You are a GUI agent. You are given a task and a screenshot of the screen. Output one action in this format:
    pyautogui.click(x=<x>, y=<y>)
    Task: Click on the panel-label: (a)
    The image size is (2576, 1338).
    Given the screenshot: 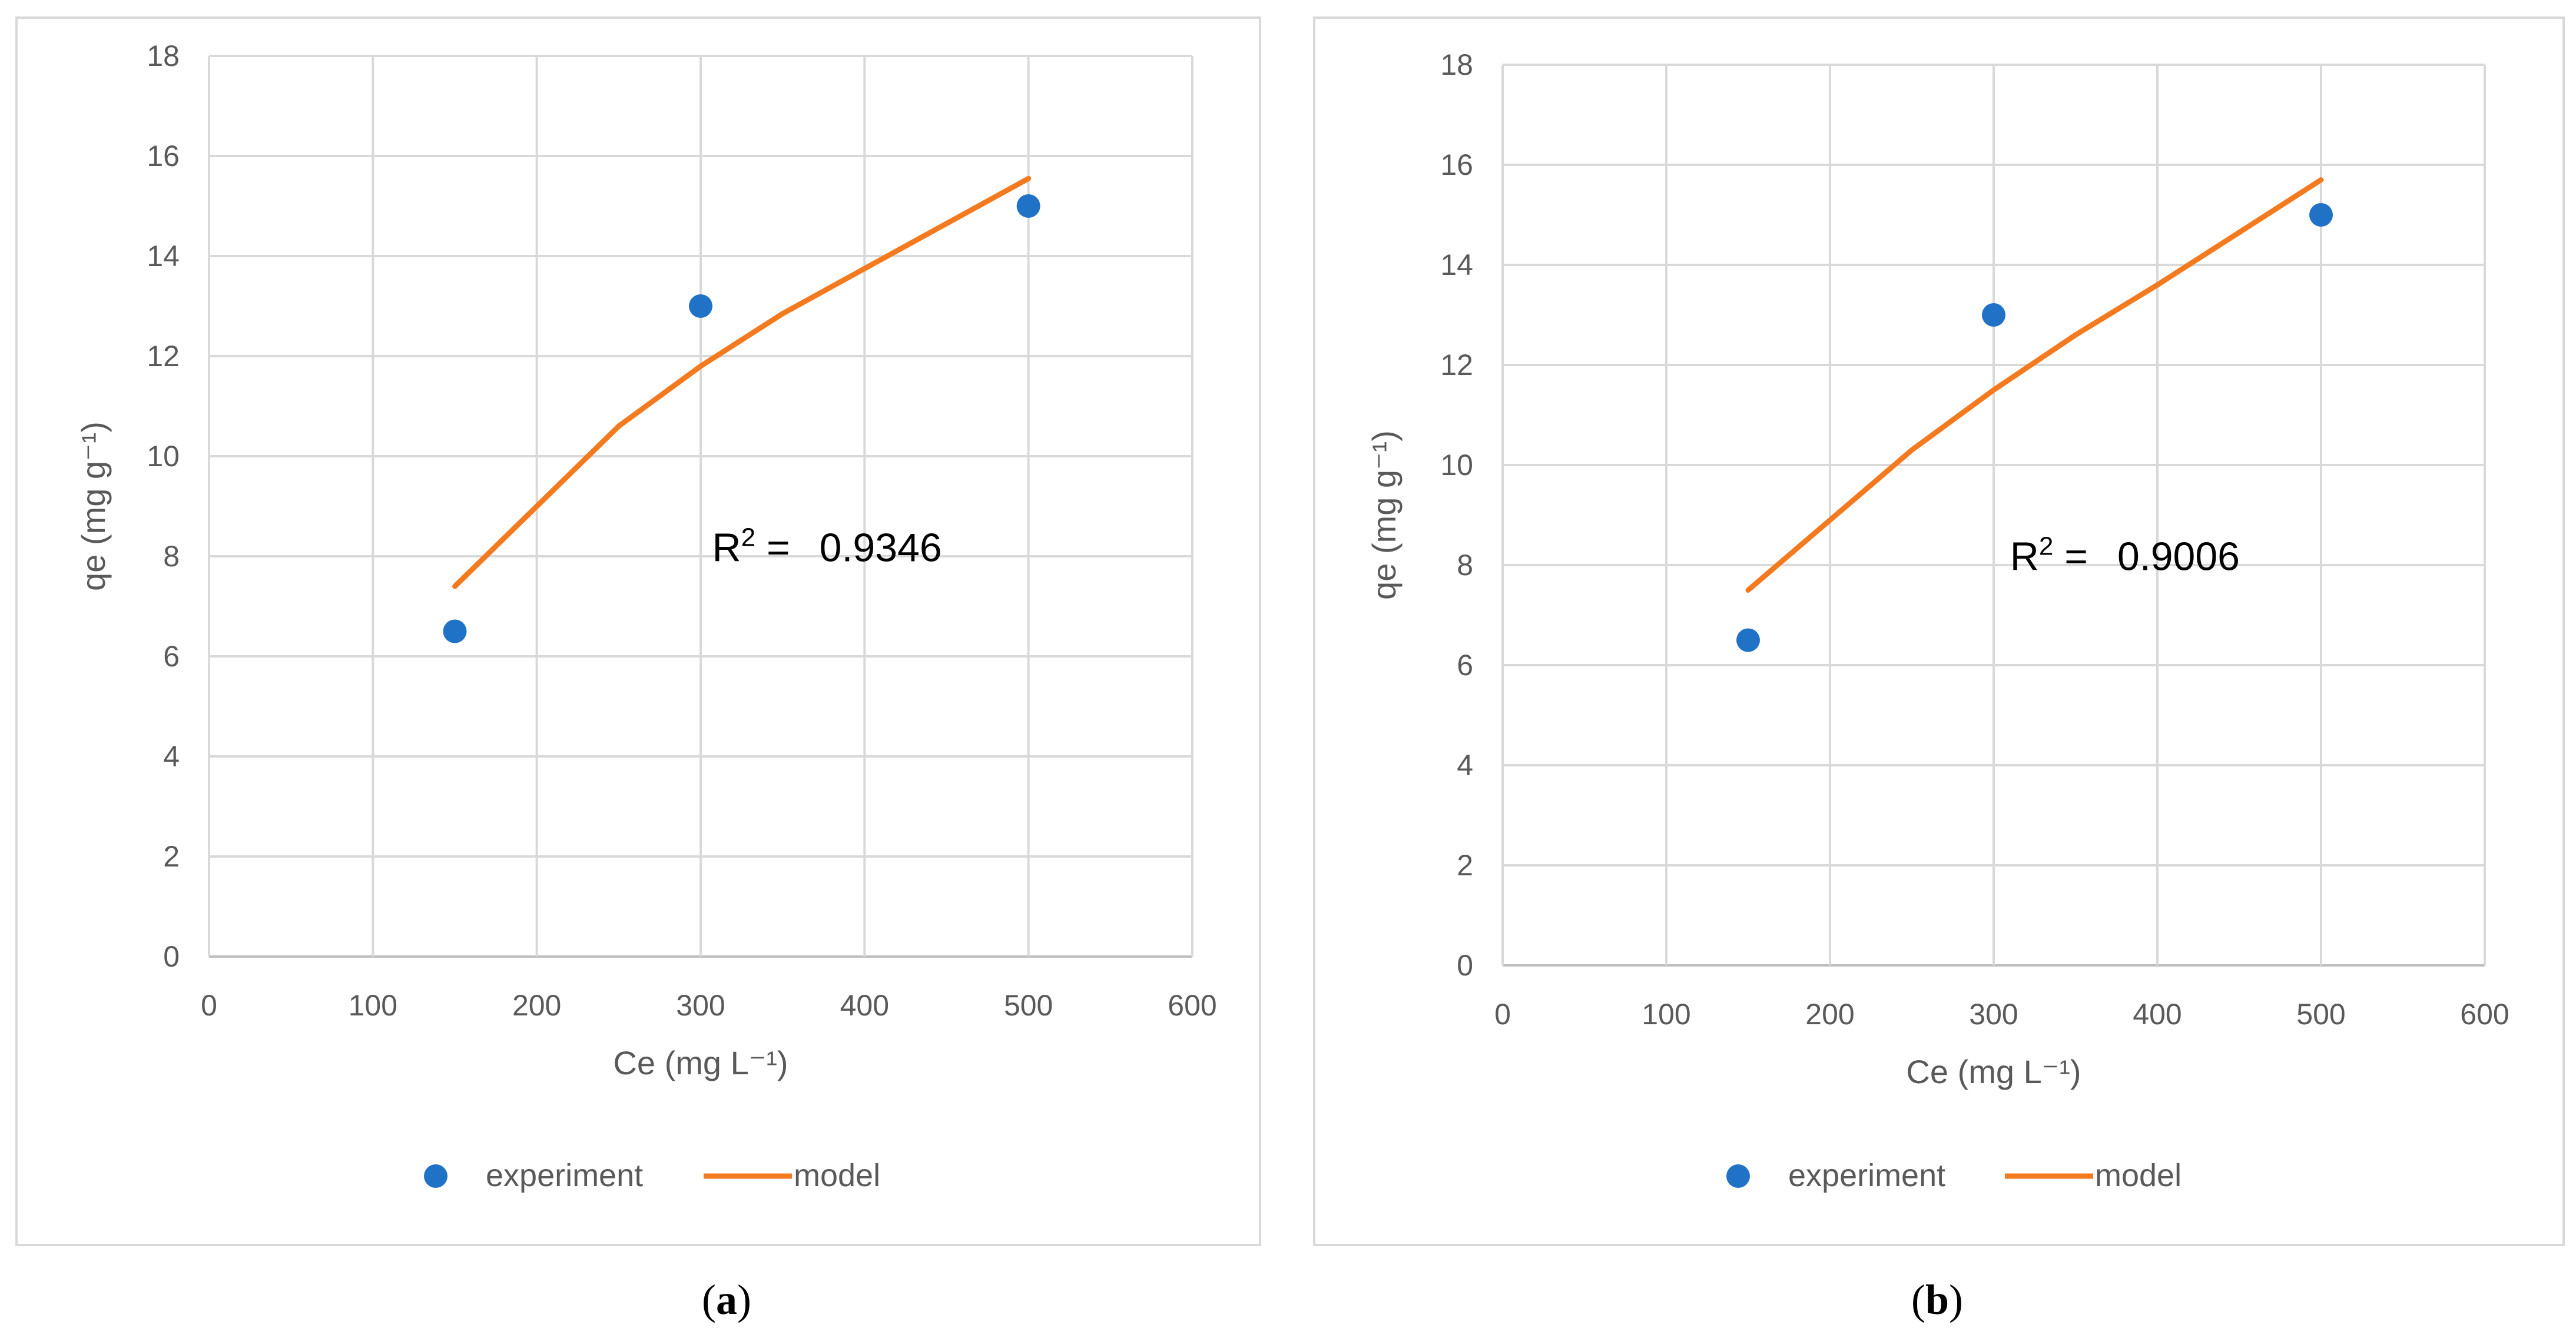 What is the action you would take?
    pyautogui.click(x=726, y=1299)
    